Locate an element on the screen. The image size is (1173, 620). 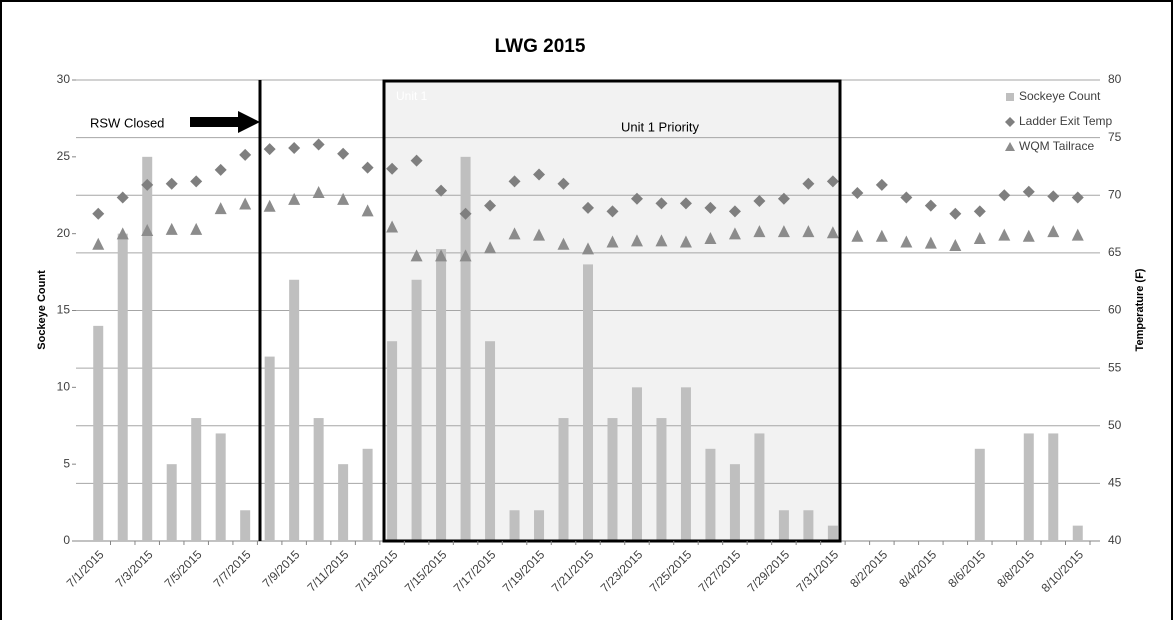
y2-tick-label: 45 is located at coordinates (1115, 483).